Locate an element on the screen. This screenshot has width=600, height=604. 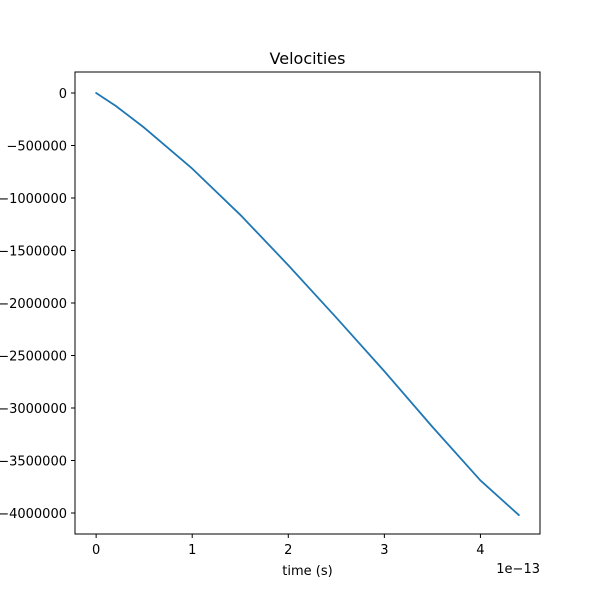
y-tick-label: −500000 is located at coordinates (36, 147).